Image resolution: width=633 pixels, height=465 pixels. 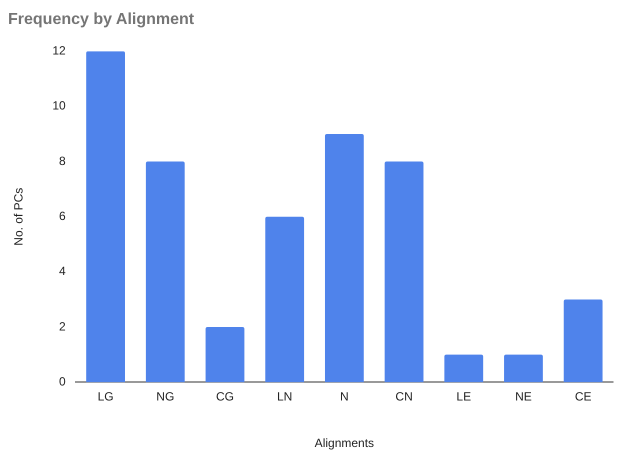 I want to click on x-tick-label: CN, so click(x=404, y=397).